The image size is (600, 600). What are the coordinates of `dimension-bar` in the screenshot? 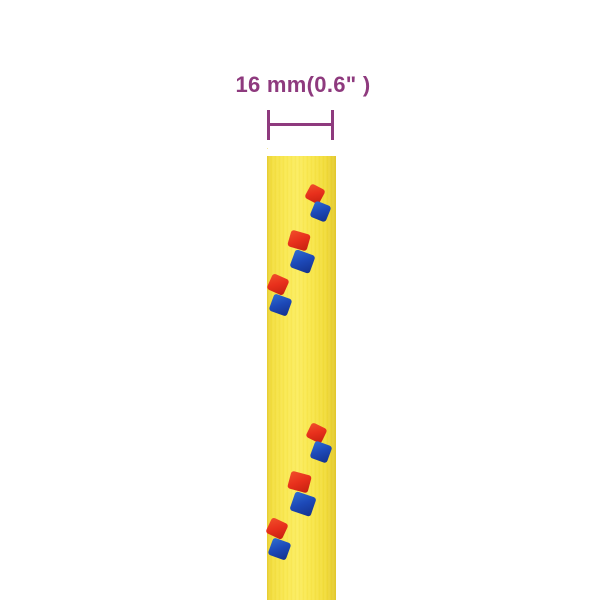 It's located at (300, 124).